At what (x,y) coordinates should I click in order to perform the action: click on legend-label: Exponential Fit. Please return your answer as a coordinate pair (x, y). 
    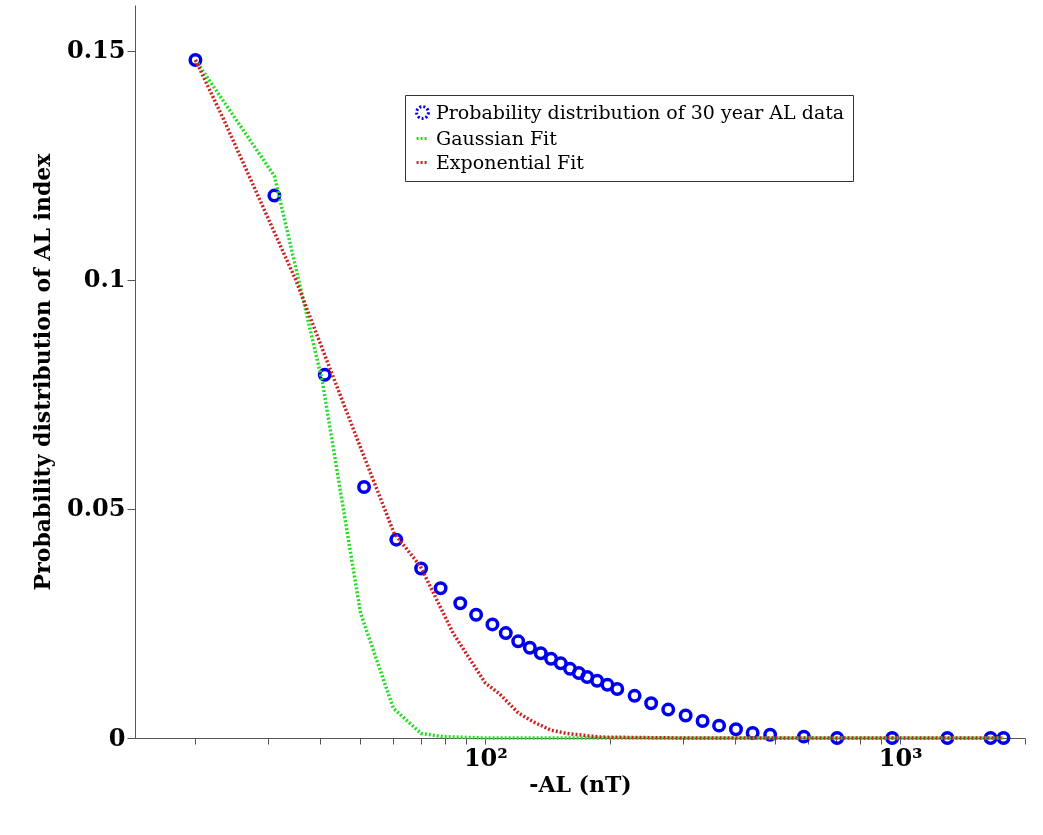
    Looking at the image, I should click on (510, 161).